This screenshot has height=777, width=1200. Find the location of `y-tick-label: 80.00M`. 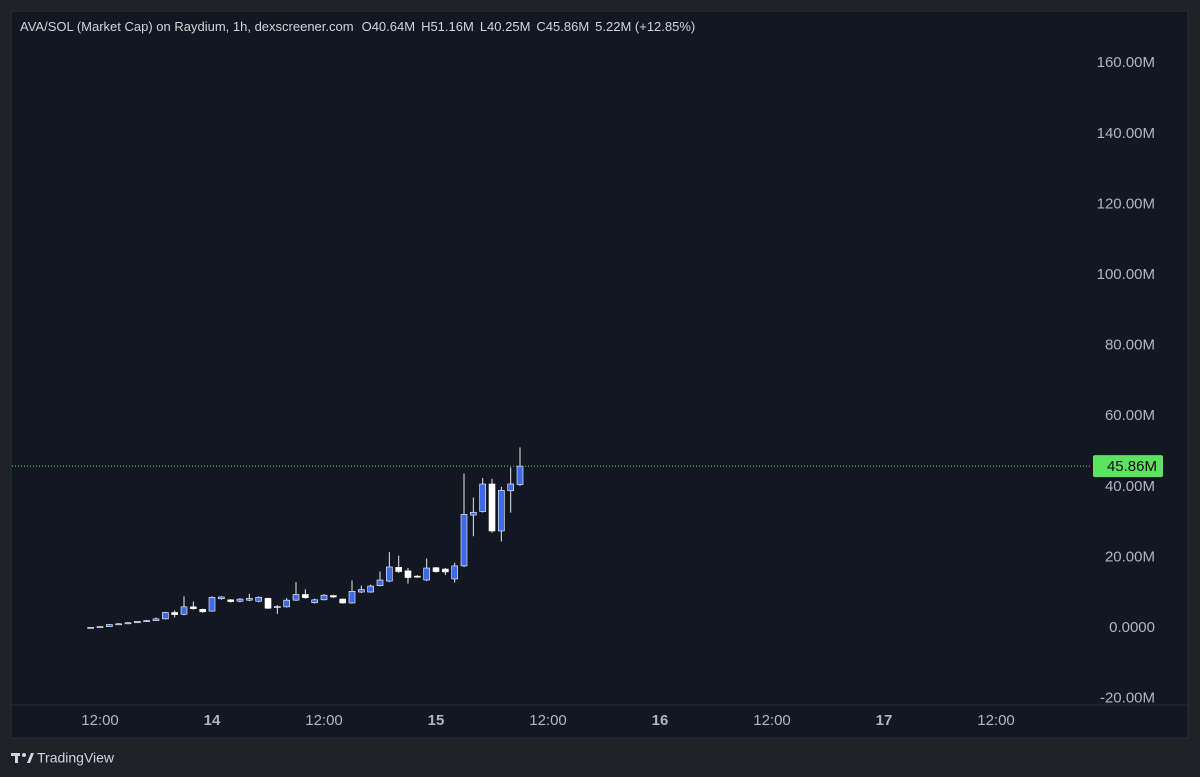

y-tick-label: 80.00M is located at coordinates (1130, 345).